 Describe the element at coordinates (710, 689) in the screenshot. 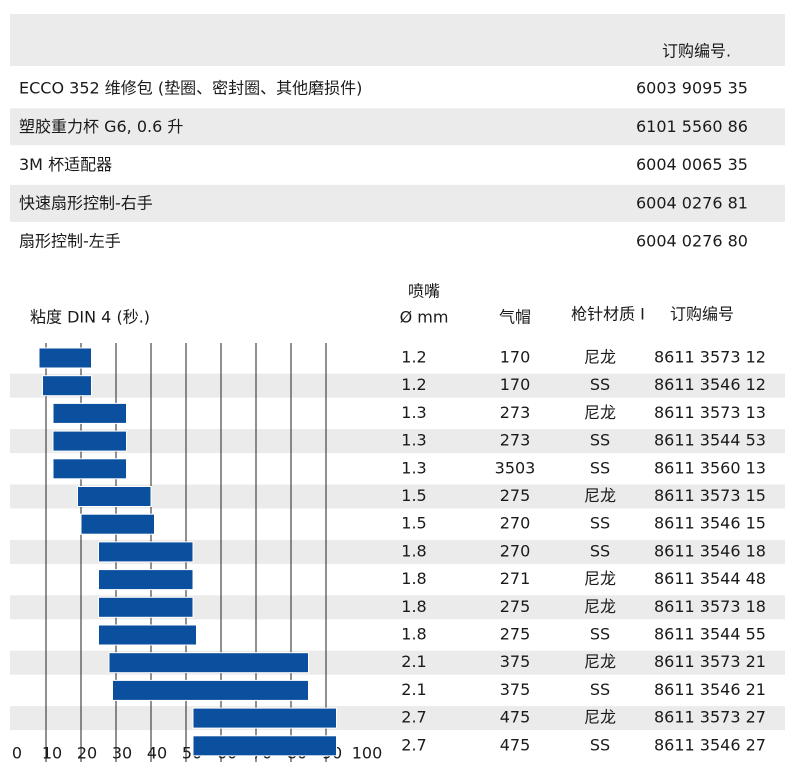

I see `order-number: 8611 3546 21` at that location.